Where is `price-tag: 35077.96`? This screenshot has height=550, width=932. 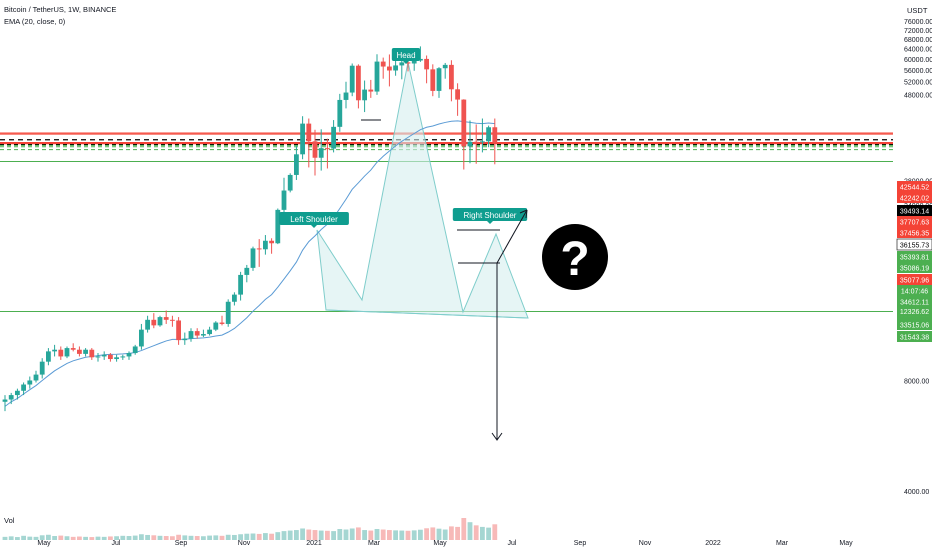
price-tag: 35077.96 is located at coordinates (914, 281).